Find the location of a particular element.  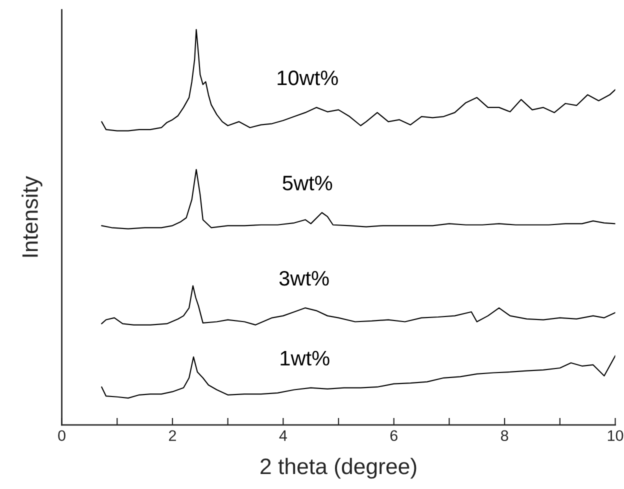

x-tick-label: 4 is located at coordinates (283, 435).